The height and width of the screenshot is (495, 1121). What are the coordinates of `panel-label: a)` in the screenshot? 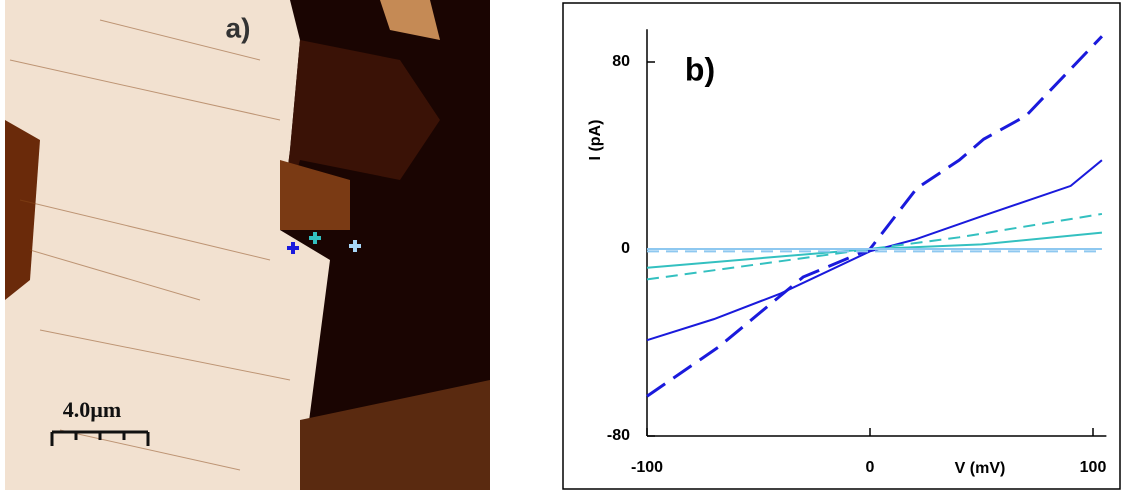 It's located at (238, 27).